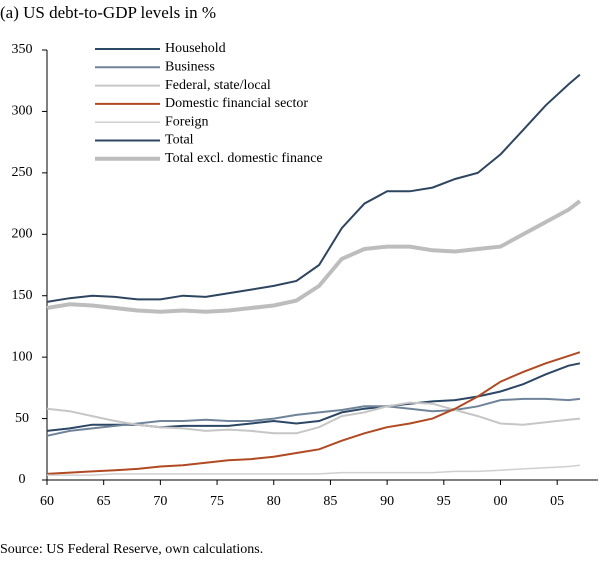 The image size is (600, 564). I want to click on y-tick-label: 0, so click(22, 479).